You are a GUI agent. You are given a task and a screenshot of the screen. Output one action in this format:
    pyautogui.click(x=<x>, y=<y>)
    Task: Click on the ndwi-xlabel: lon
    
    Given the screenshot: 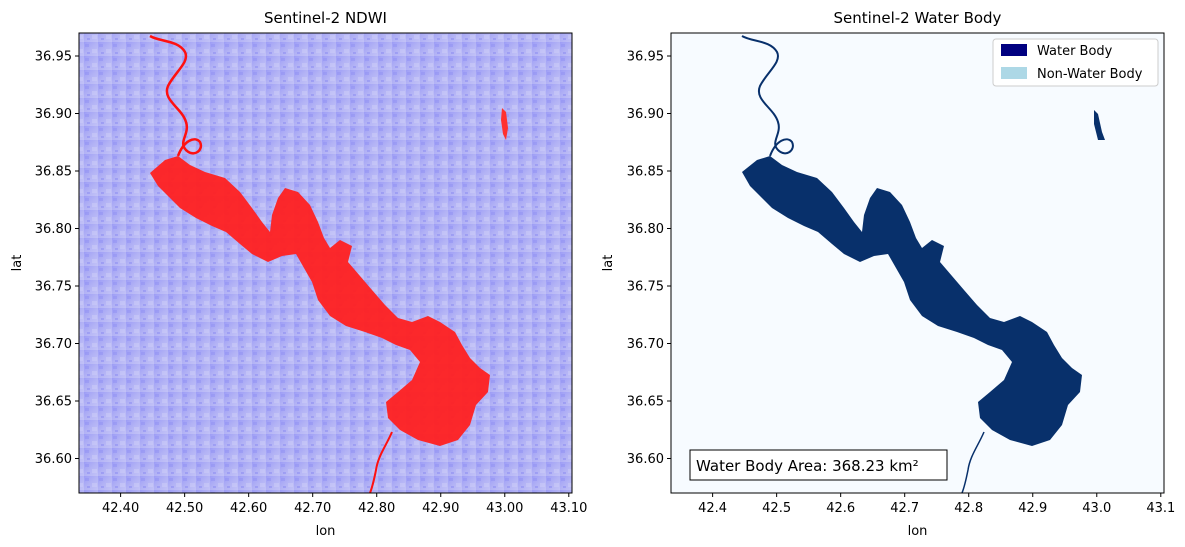 What is the action you would take?
    pyautogui.click(x=326, y=531)
    